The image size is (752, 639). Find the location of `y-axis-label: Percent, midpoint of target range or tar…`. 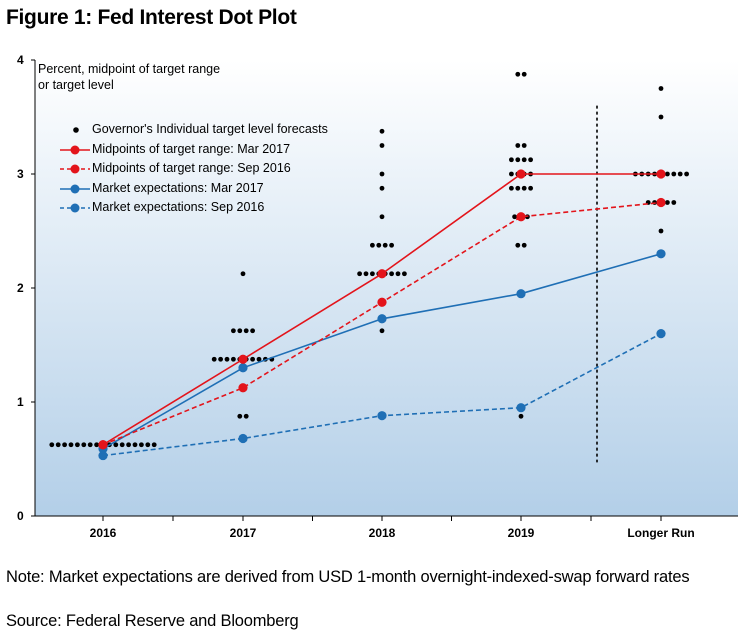

y-axis-label: Percent, midpoint of target range or tar… is located at coordinates (129, 77).